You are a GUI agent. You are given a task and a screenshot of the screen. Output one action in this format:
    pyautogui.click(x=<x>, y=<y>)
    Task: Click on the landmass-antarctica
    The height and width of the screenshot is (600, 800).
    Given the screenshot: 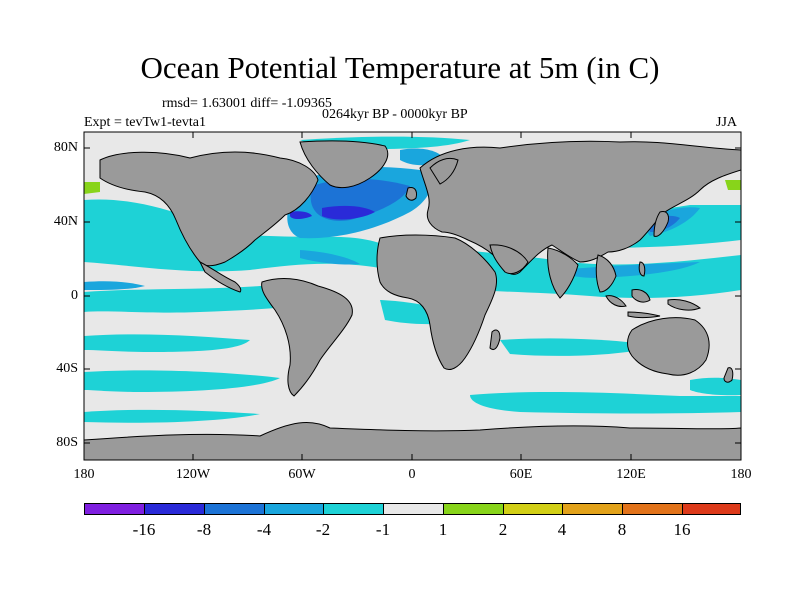 What is the action you would take?
    pyautogui.click(x=412, y=441)
    